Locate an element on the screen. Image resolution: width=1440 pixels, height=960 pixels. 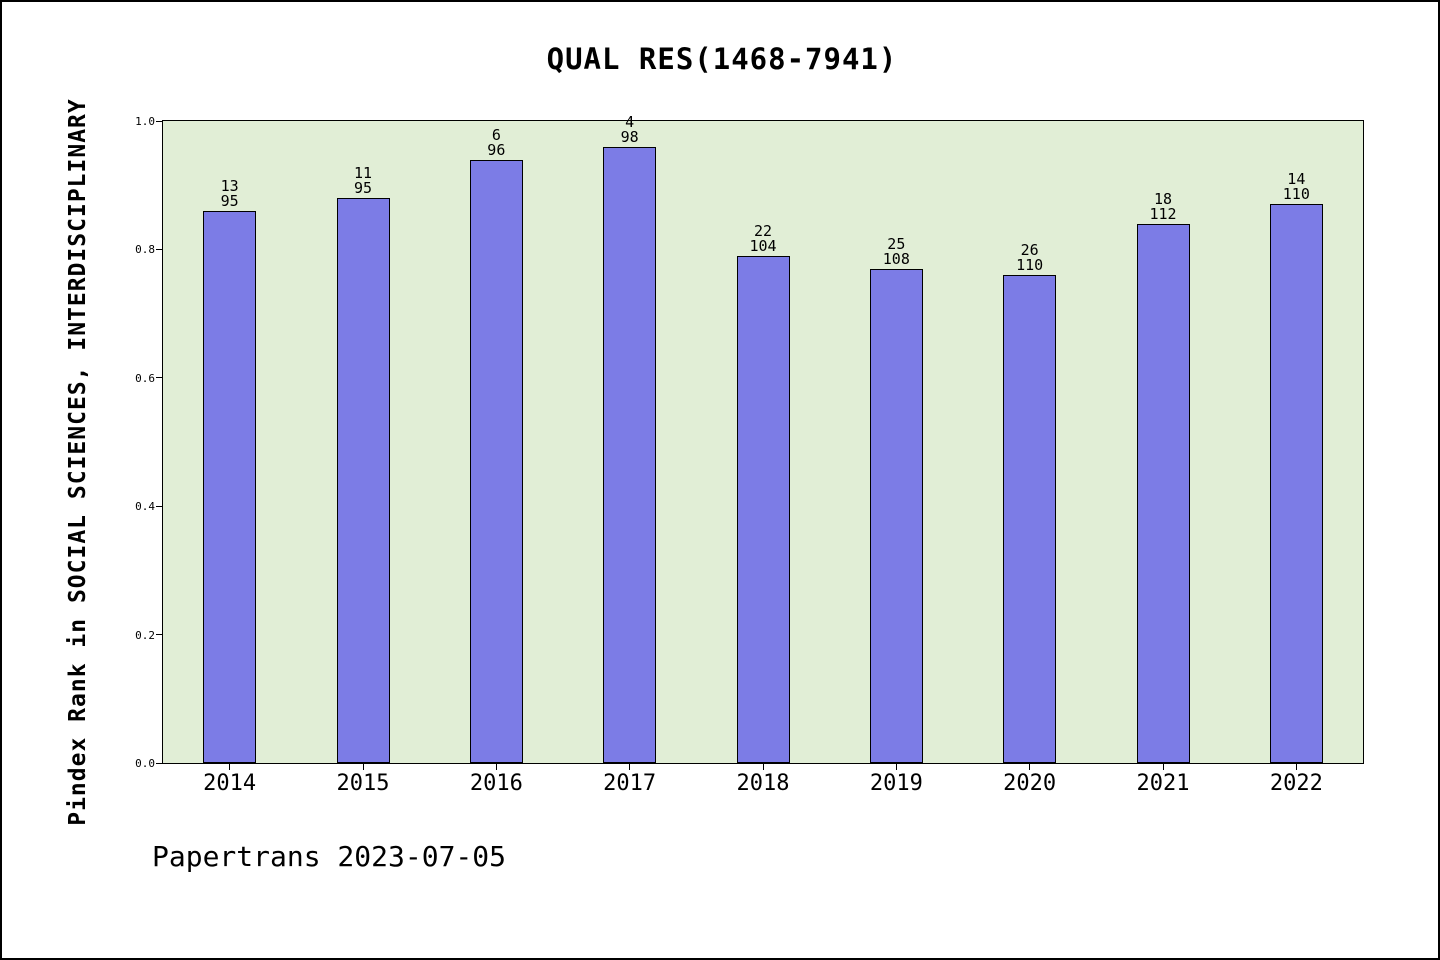
bar-annotation: 11 95 is located at coordinates (363, 181).